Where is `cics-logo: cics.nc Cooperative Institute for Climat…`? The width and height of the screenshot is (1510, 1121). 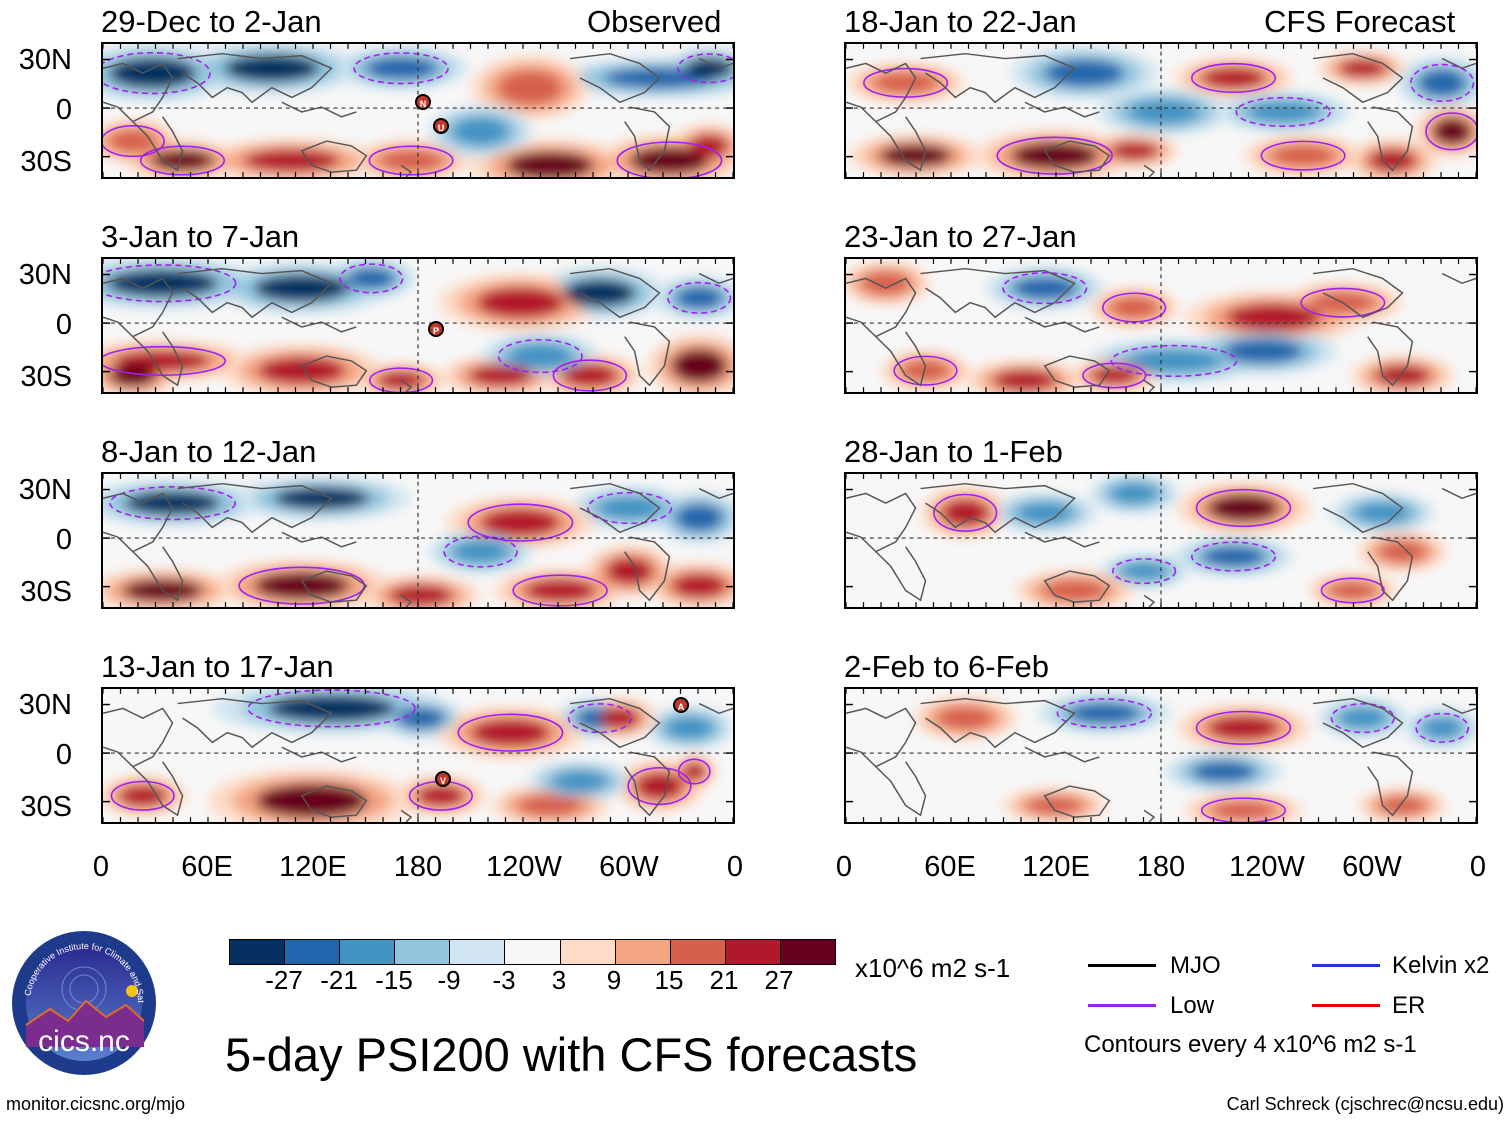 cics-logo: cics.nc Cooperative Institute for Climat… is located at coordinates (82, 999).